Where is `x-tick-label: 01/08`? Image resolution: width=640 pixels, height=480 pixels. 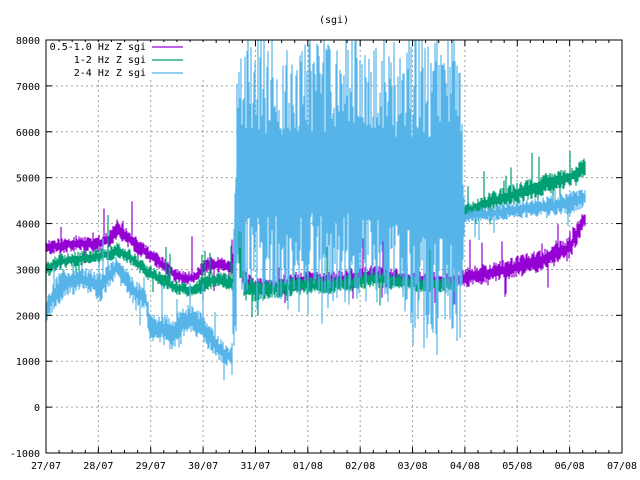
x-tick-label: 01/08 is located at coordinates (308, 466).